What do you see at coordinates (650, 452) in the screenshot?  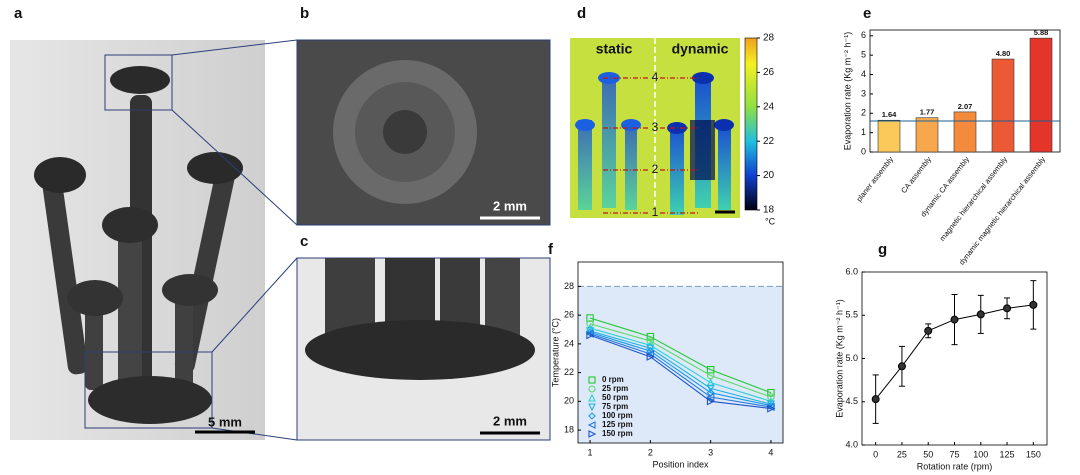 I see `x-tick-label: 2` at bounding box center [650, 452].